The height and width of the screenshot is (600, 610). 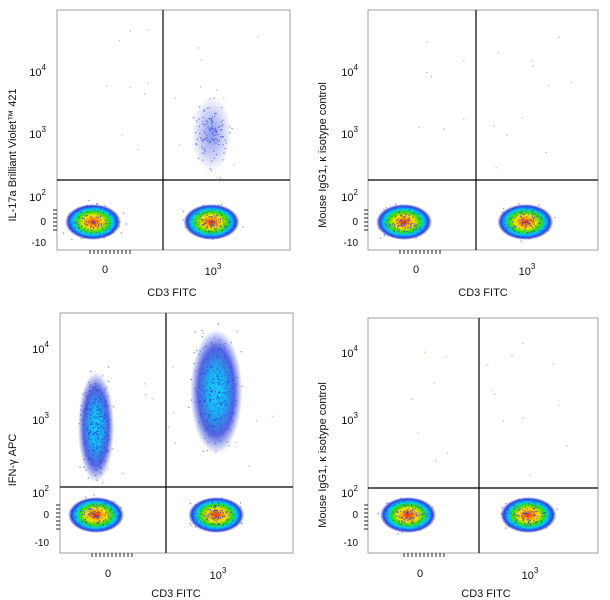 I want to click on event-dots, so click(x=172, y=427).